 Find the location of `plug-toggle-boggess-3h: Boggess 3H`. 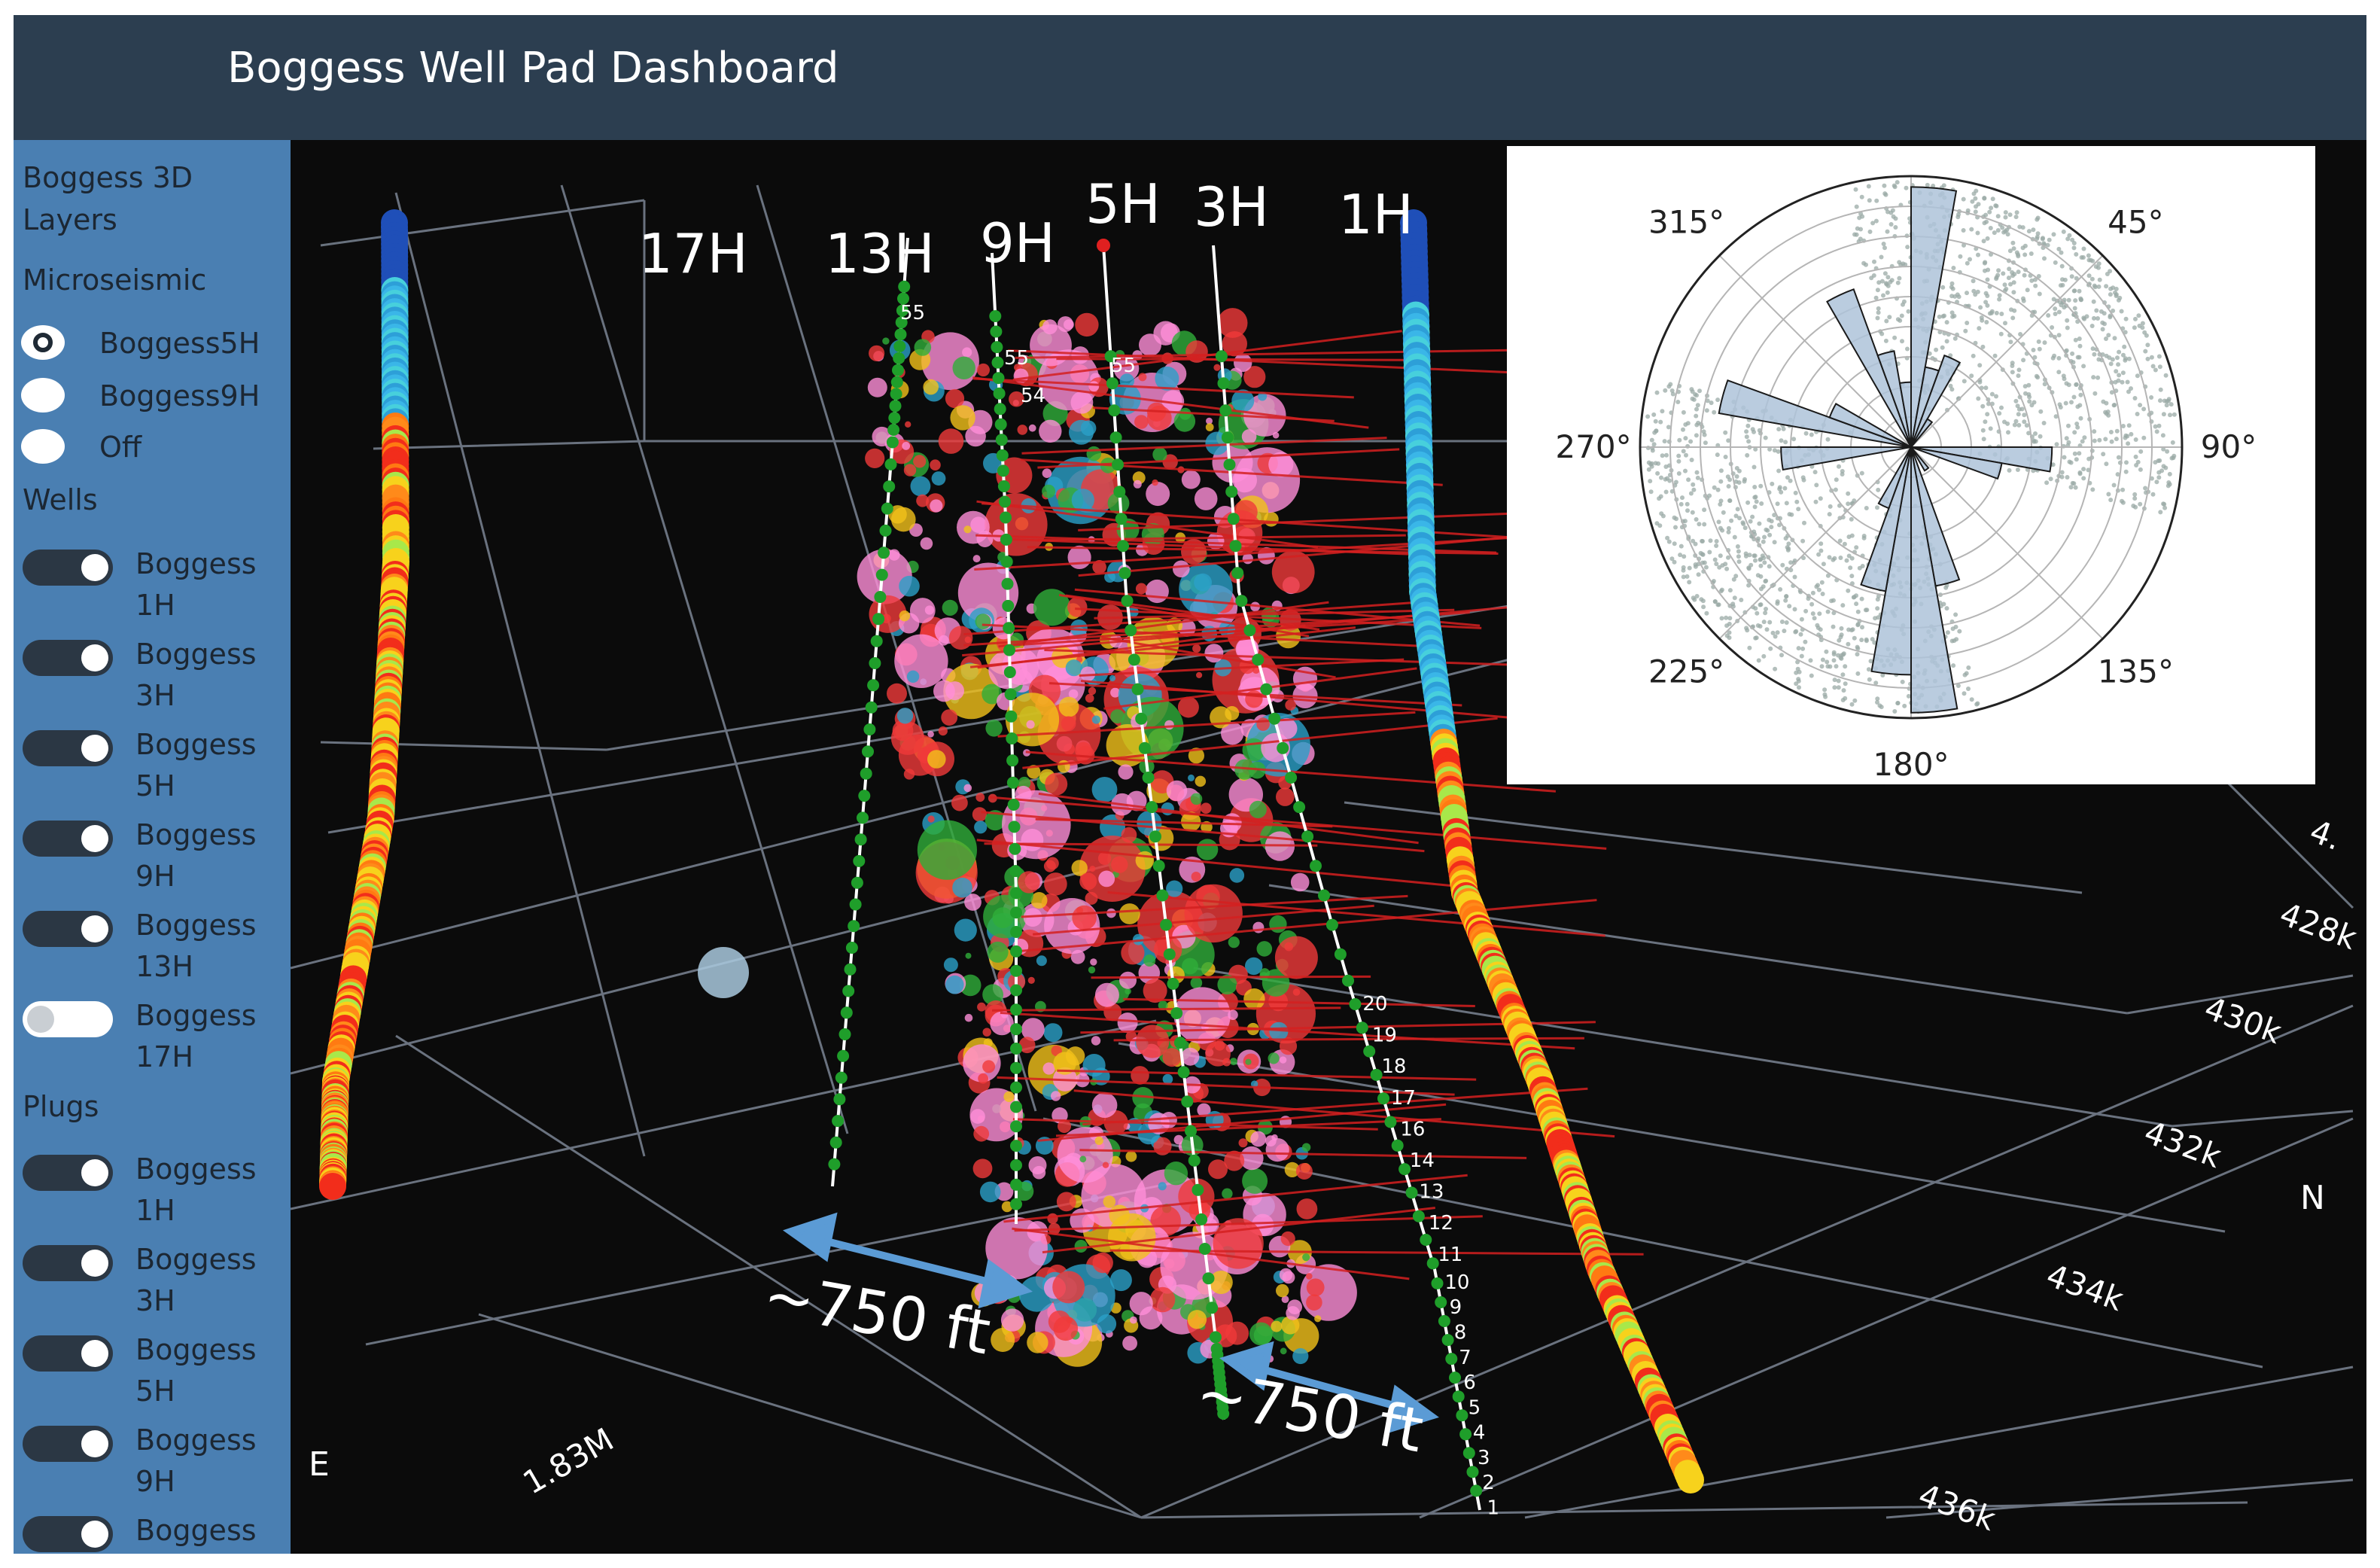

plug-toggle-boggess-3h: Boggess 3H is located at coordinates (157, 1280).